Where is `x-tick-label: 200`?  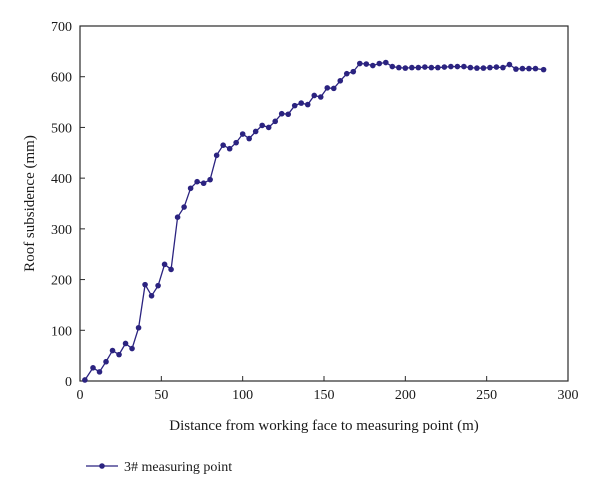 x-tick-label: 200 is located at coordinates (405, 395).